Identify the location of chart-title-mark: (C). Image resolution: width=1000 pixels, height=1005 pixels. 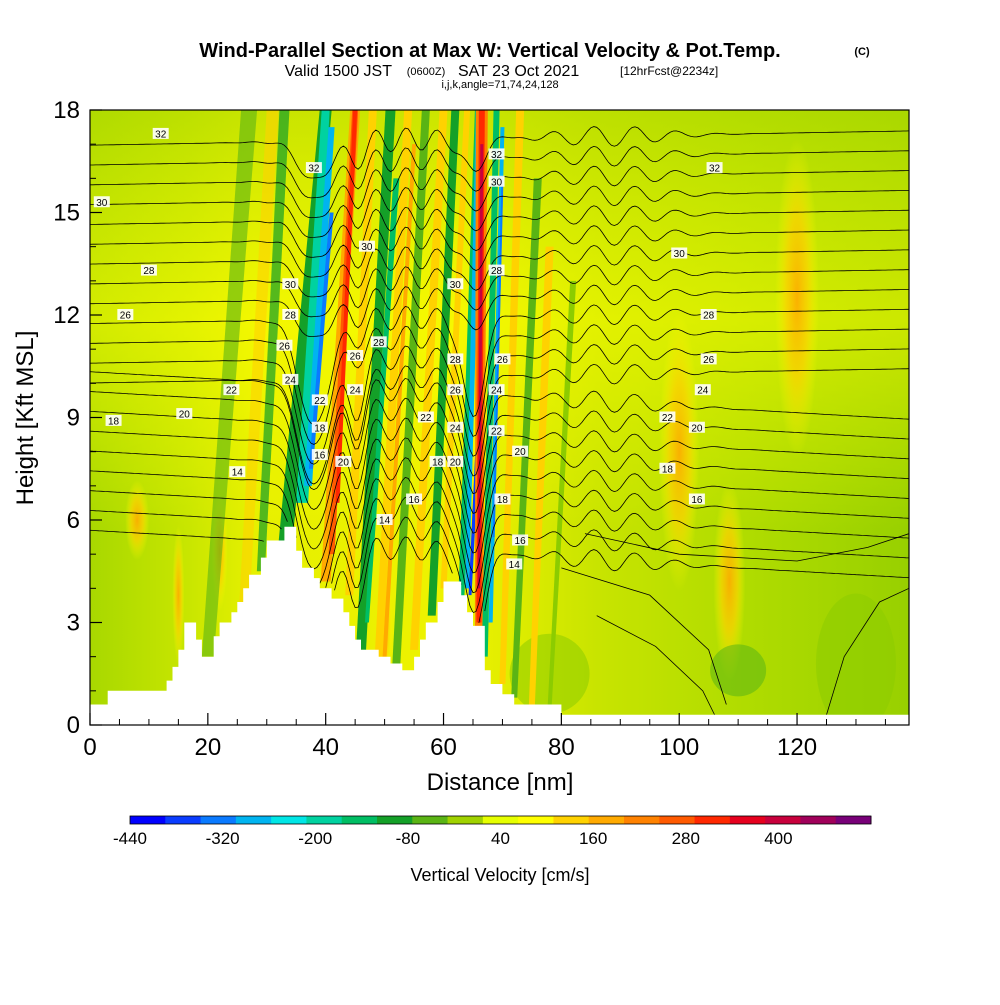
(862, 52).